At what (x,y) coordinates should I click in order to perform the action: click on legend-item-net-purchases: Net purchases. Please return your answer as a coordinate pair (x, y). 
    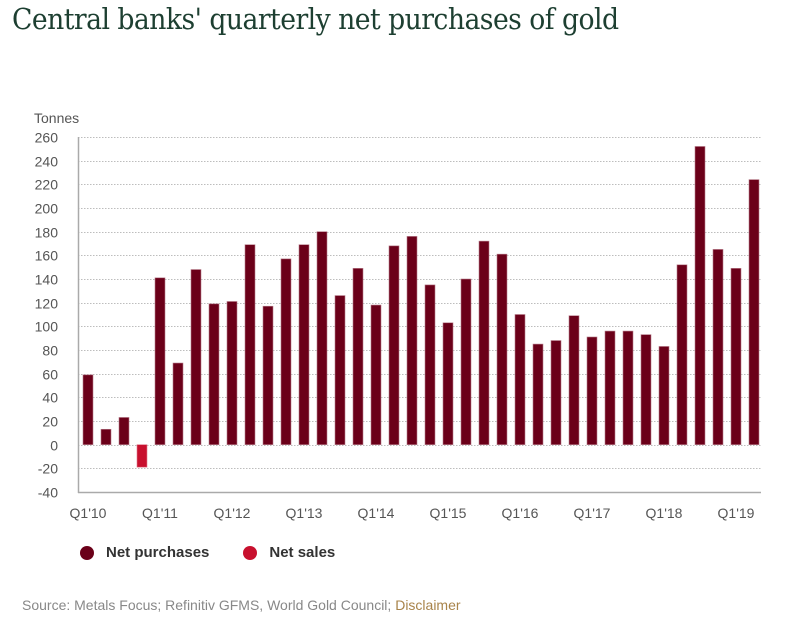
    Looking at the image, I should click on (144, 552).